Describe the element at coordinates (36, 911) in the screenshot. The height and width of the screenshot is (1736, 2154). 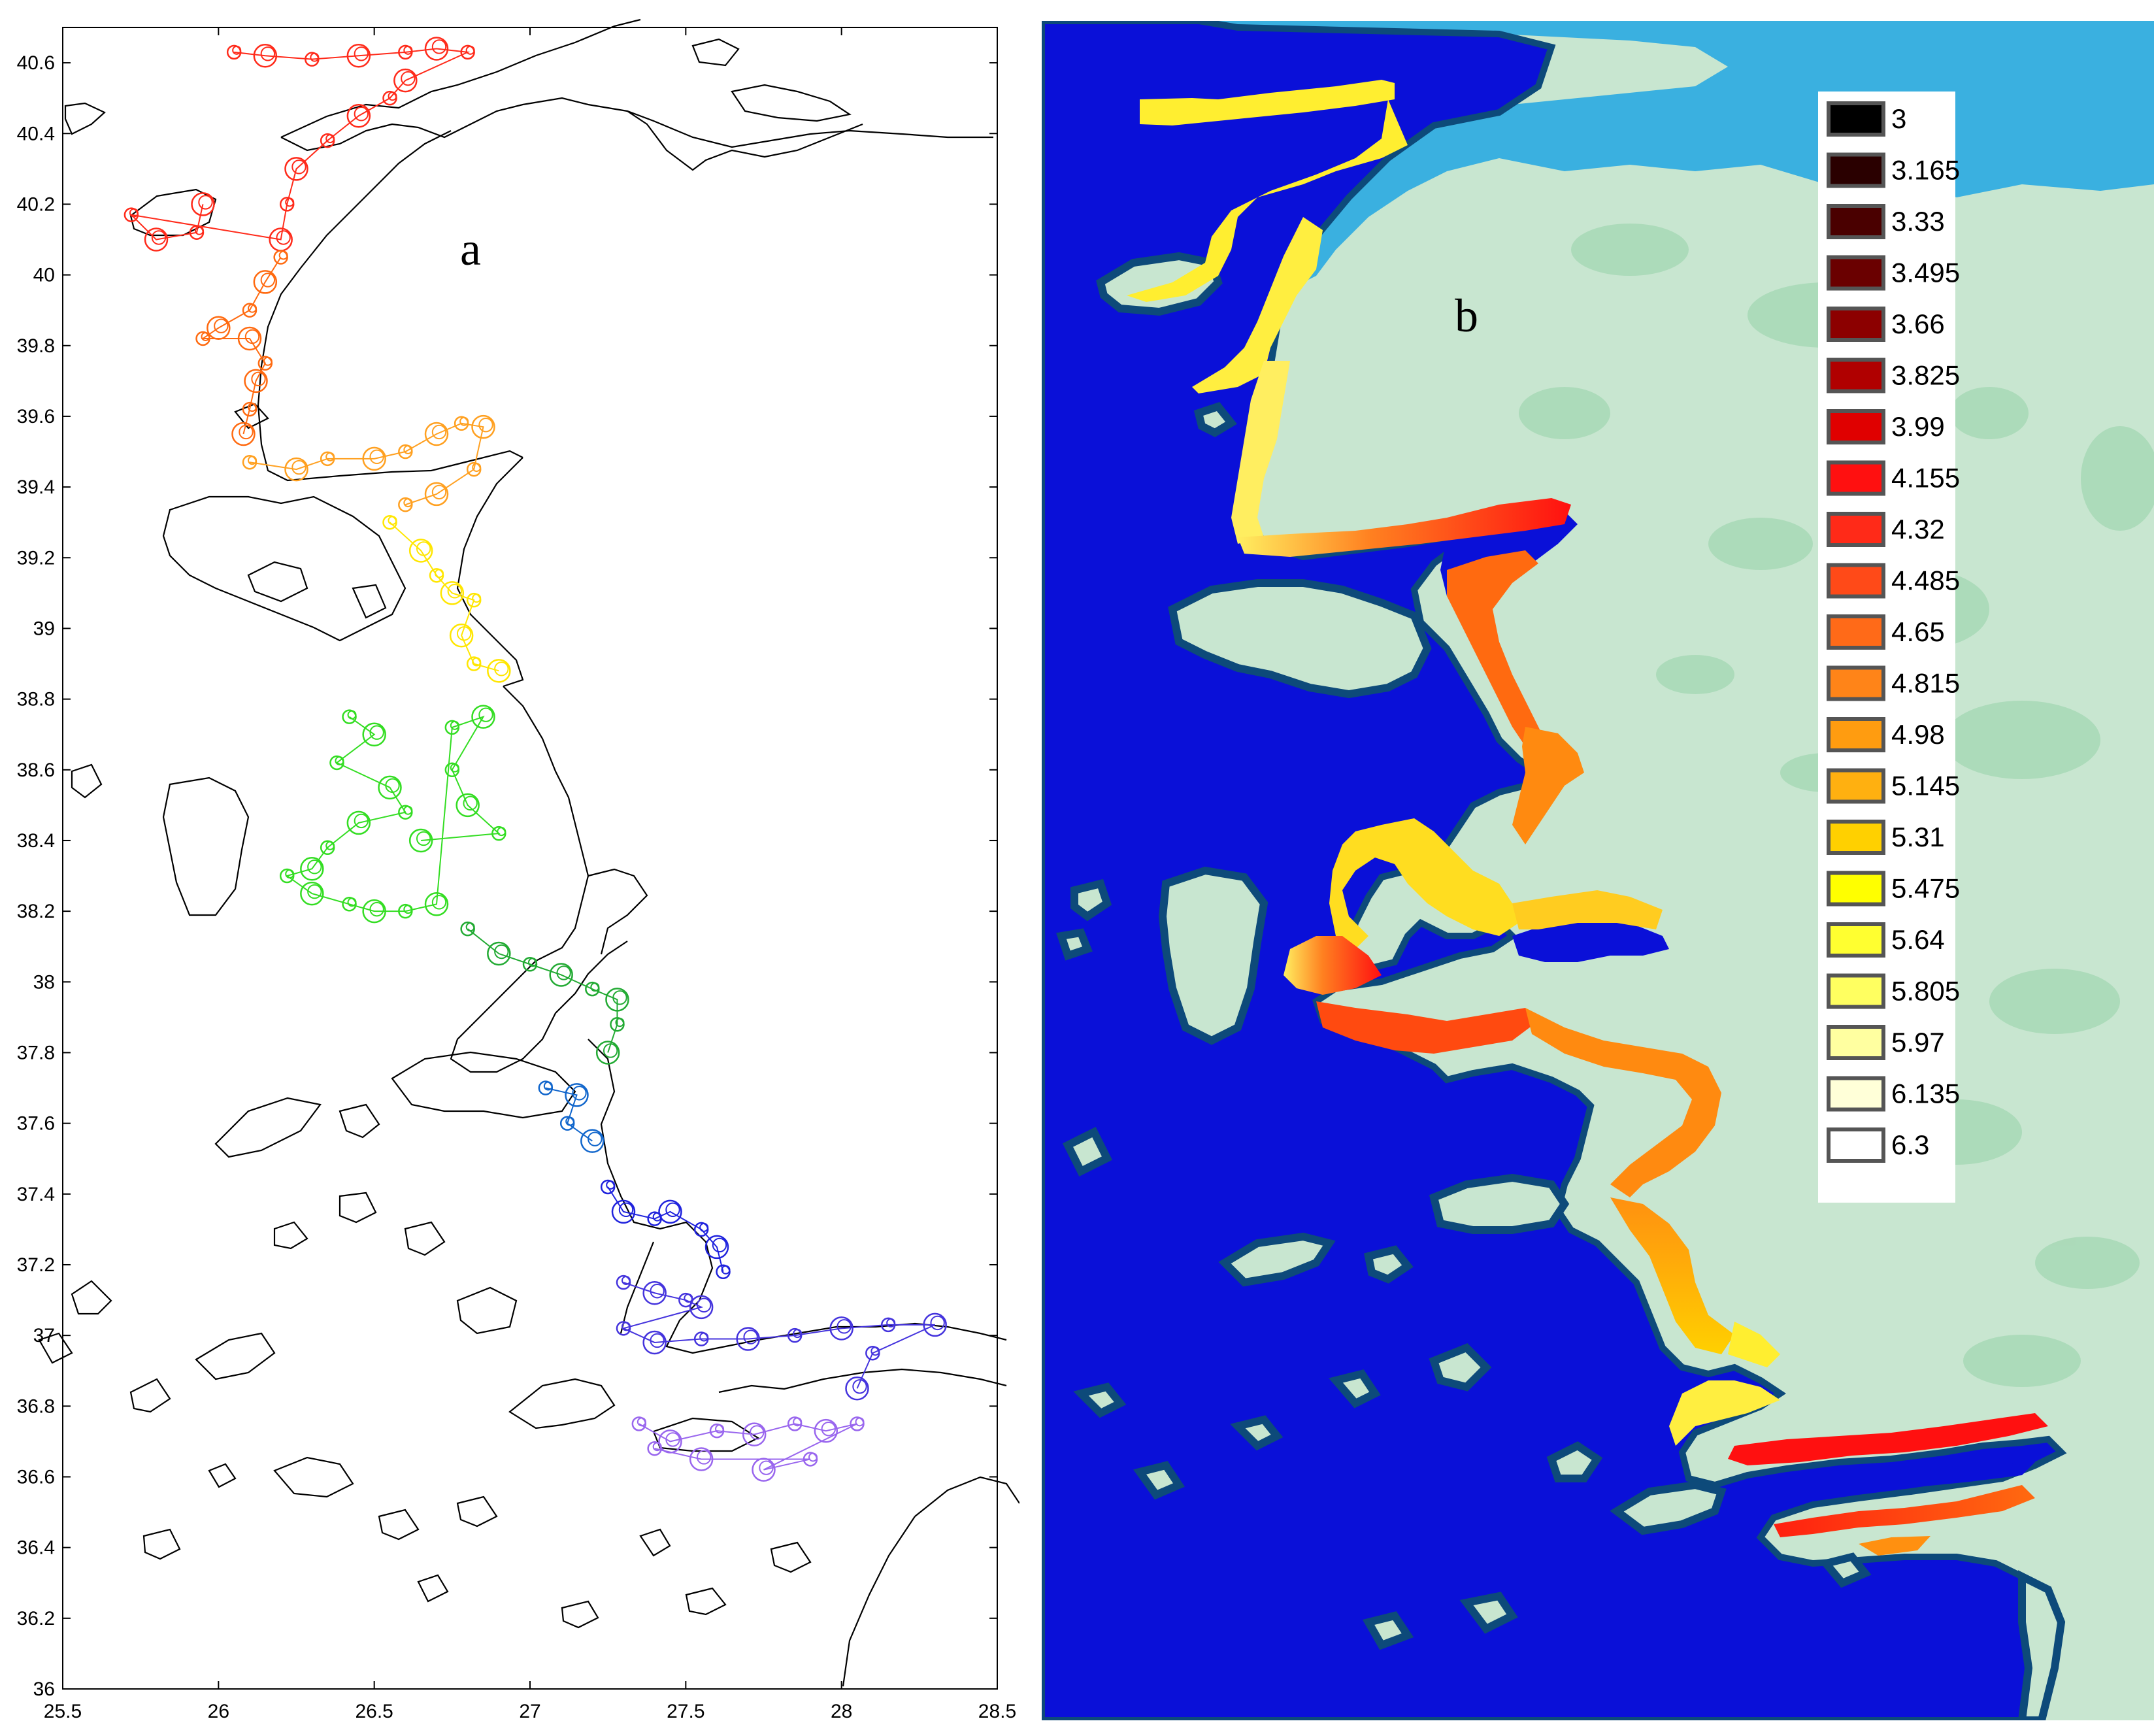
I see `y-tick-label: 38.2` at that location.